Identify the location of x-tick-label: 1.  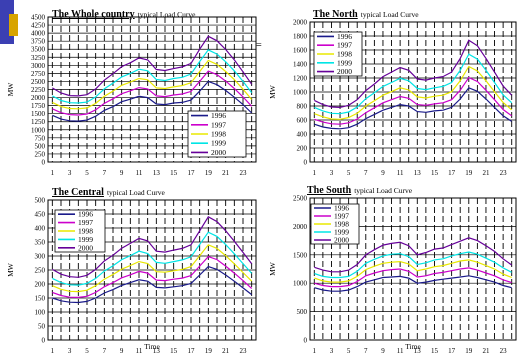
(315, 173).